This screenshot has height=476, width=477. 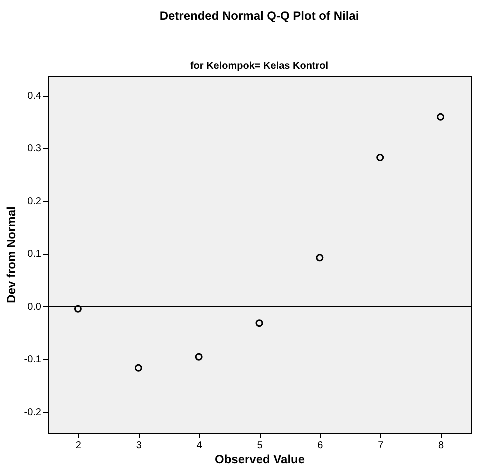 I want to click on y-axis-title: Dev from Normal, so click(x=11, y=255).